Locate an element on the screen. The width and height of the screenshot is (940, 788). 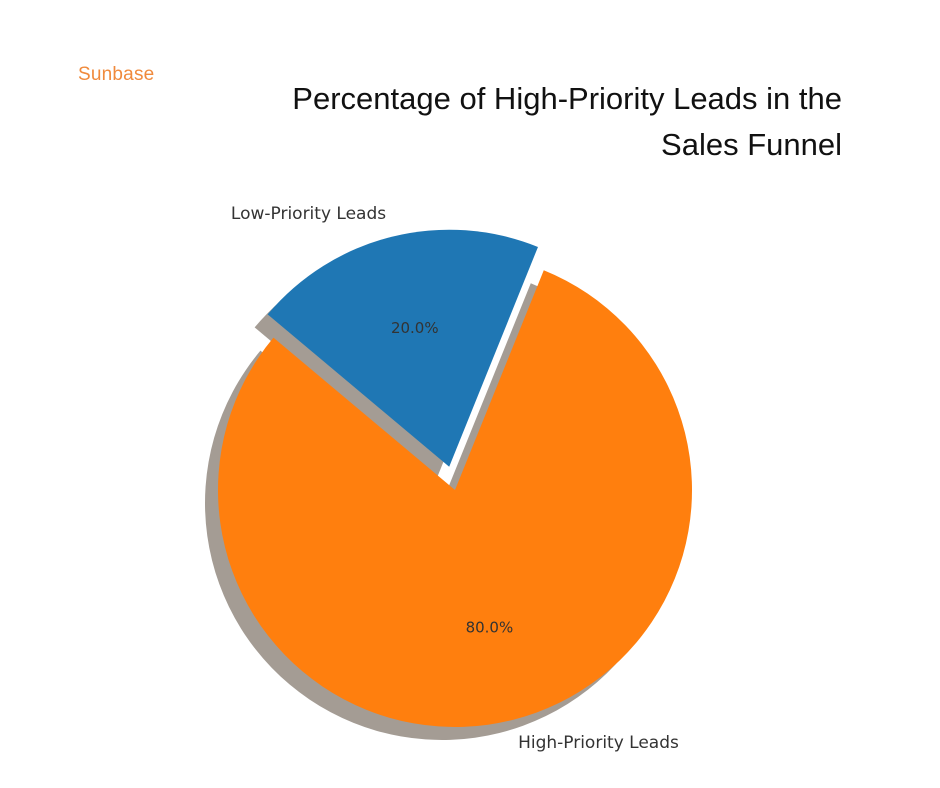
slice-label: Low-Priority Leads is located at coordinates (308, 214).